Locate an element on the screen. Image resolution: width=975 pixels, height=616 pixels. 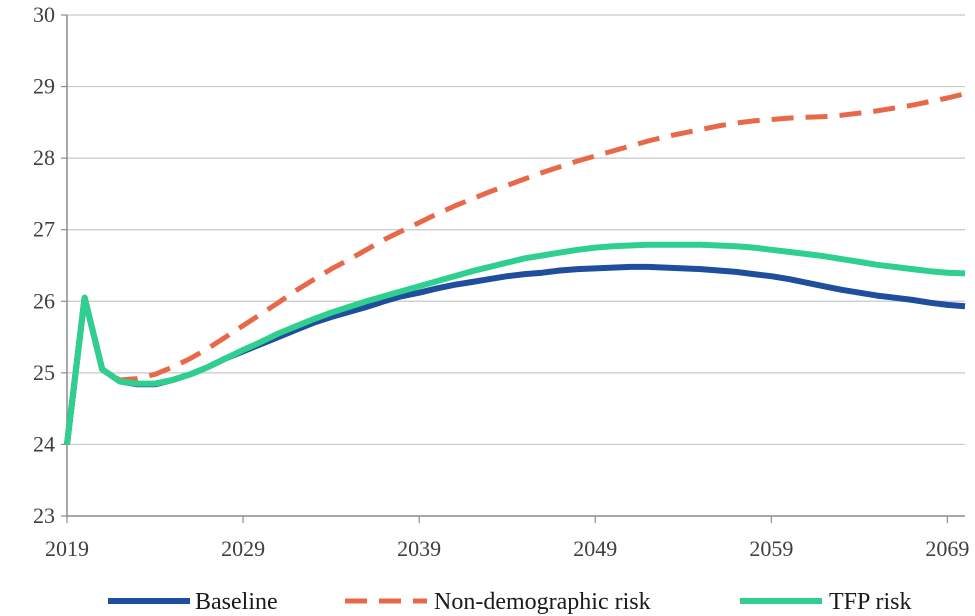
y-tick-label: 29 is located at coordinates (44, 86).